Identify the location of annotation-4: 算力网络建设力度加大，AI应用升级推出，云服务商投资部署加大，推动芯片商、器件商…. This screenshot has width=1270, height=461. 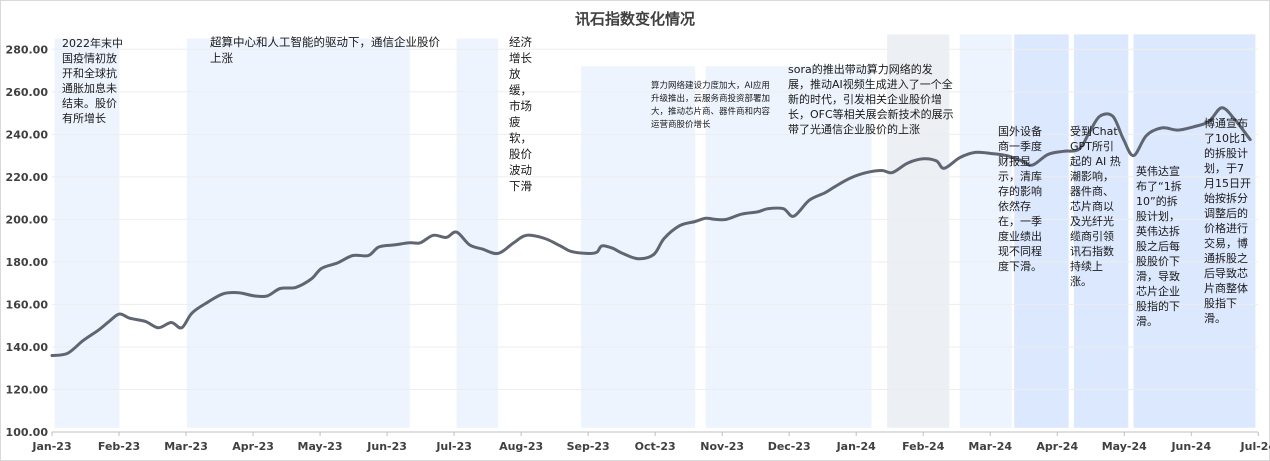
(711, 105).